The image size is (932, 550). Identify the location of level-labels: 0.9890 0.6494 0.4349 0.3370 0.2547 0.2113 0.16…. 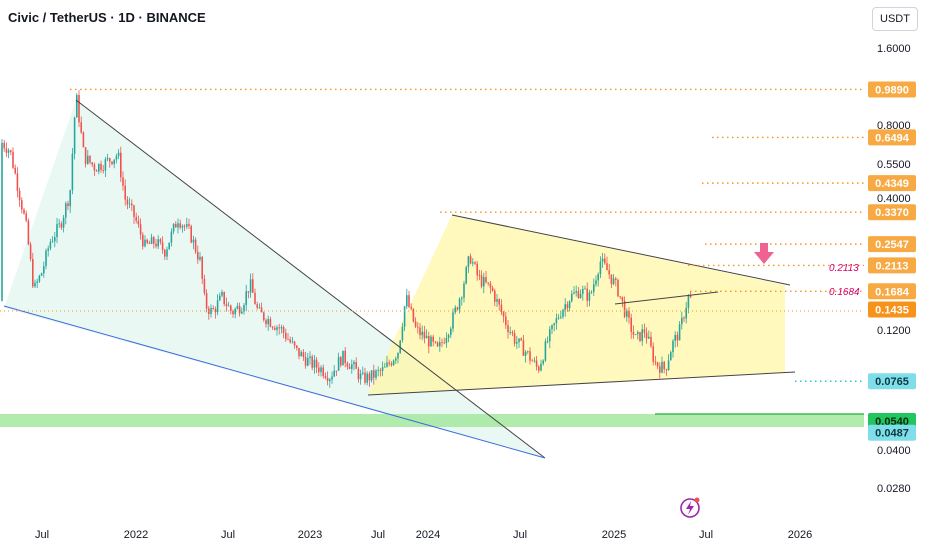
(892, 261).